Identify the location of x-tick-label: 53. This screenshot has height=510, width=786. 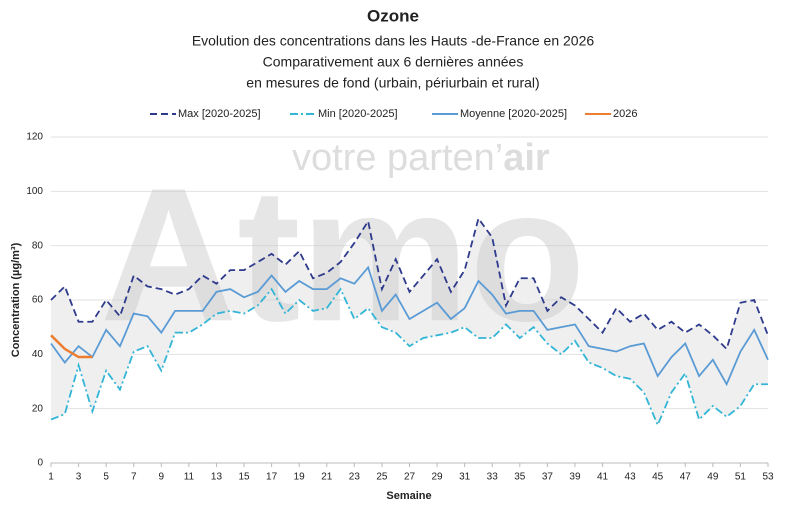
(768, 477).